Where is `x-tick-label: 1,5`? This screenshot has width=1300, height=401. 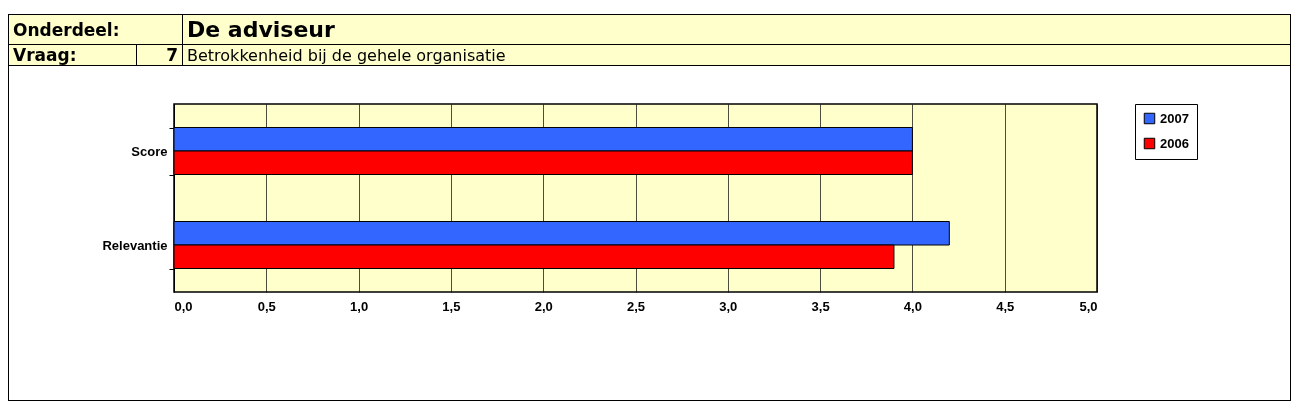
x-tick-label: 1,5 is located at coordinates (451, 306).